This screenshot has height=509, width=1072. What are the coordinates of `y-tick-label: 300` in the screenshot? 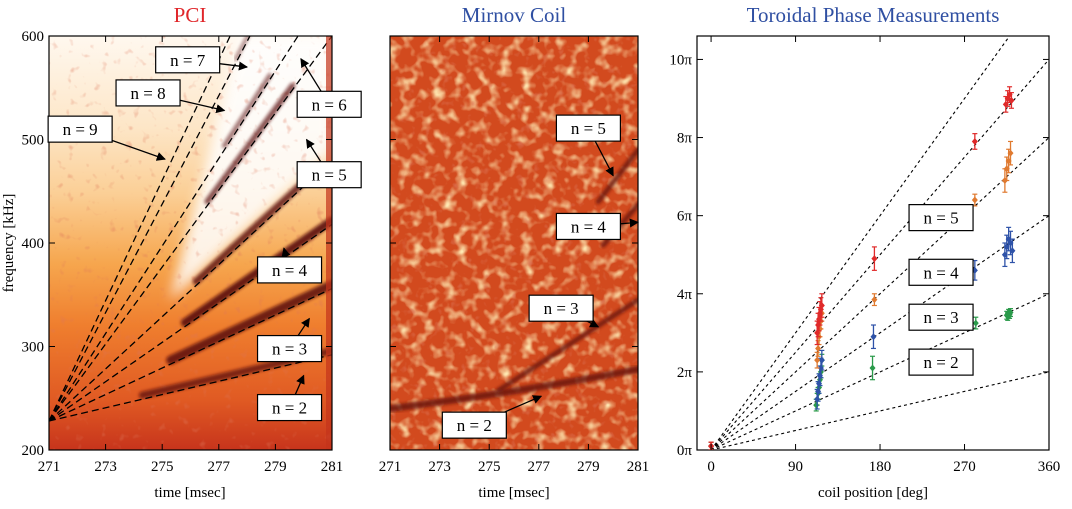 It's located at (33, 348).